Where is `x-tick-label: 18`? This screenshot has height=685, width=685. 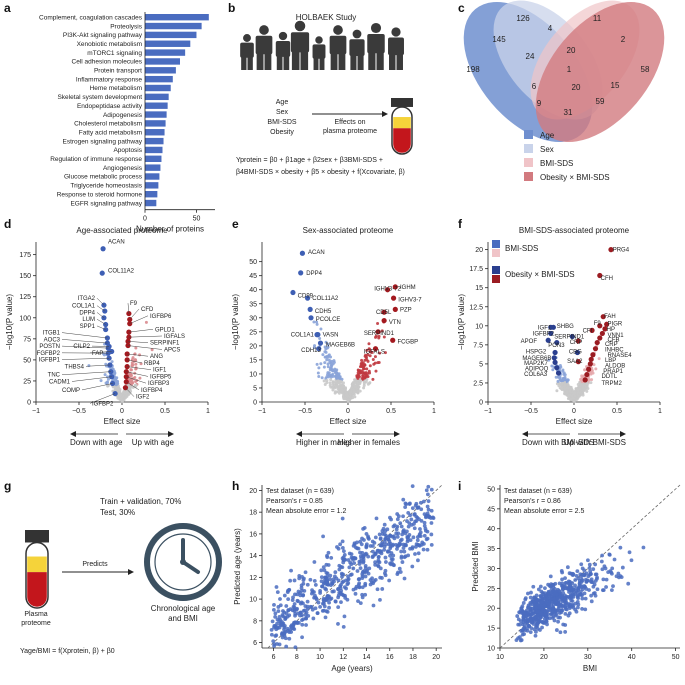 x-tick-label: 18 is located at coordinates (413, 657).